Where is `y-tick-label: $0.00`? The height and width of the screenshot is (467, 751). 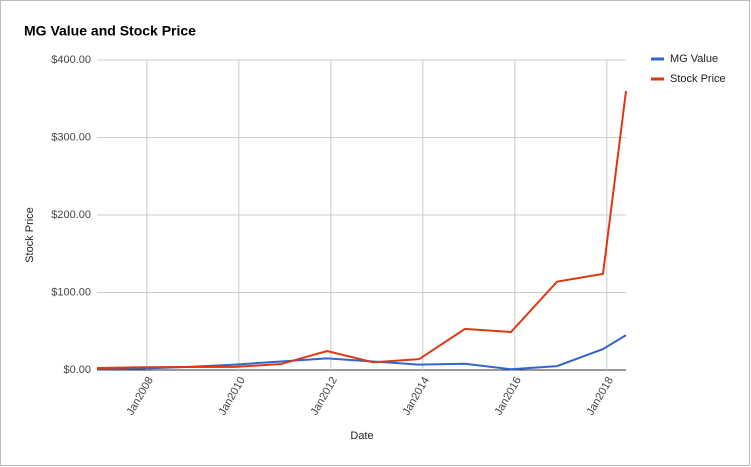
y-tick-label: $0.00 is located at coordinates (77, 370).